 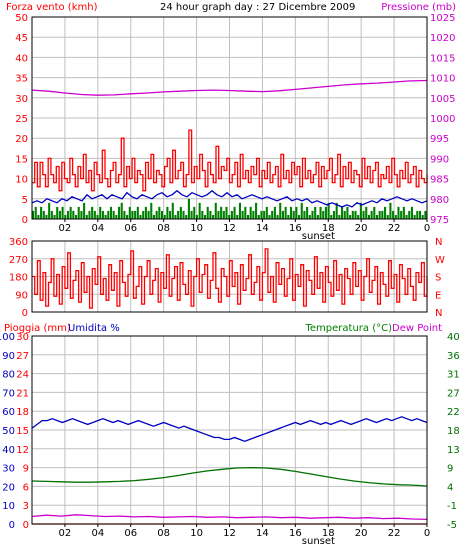 What do you see at coordinates (442, 79) in the screenshot?
I see `pressure-y-tick-label: 1010` at bounding box center [442, 79].